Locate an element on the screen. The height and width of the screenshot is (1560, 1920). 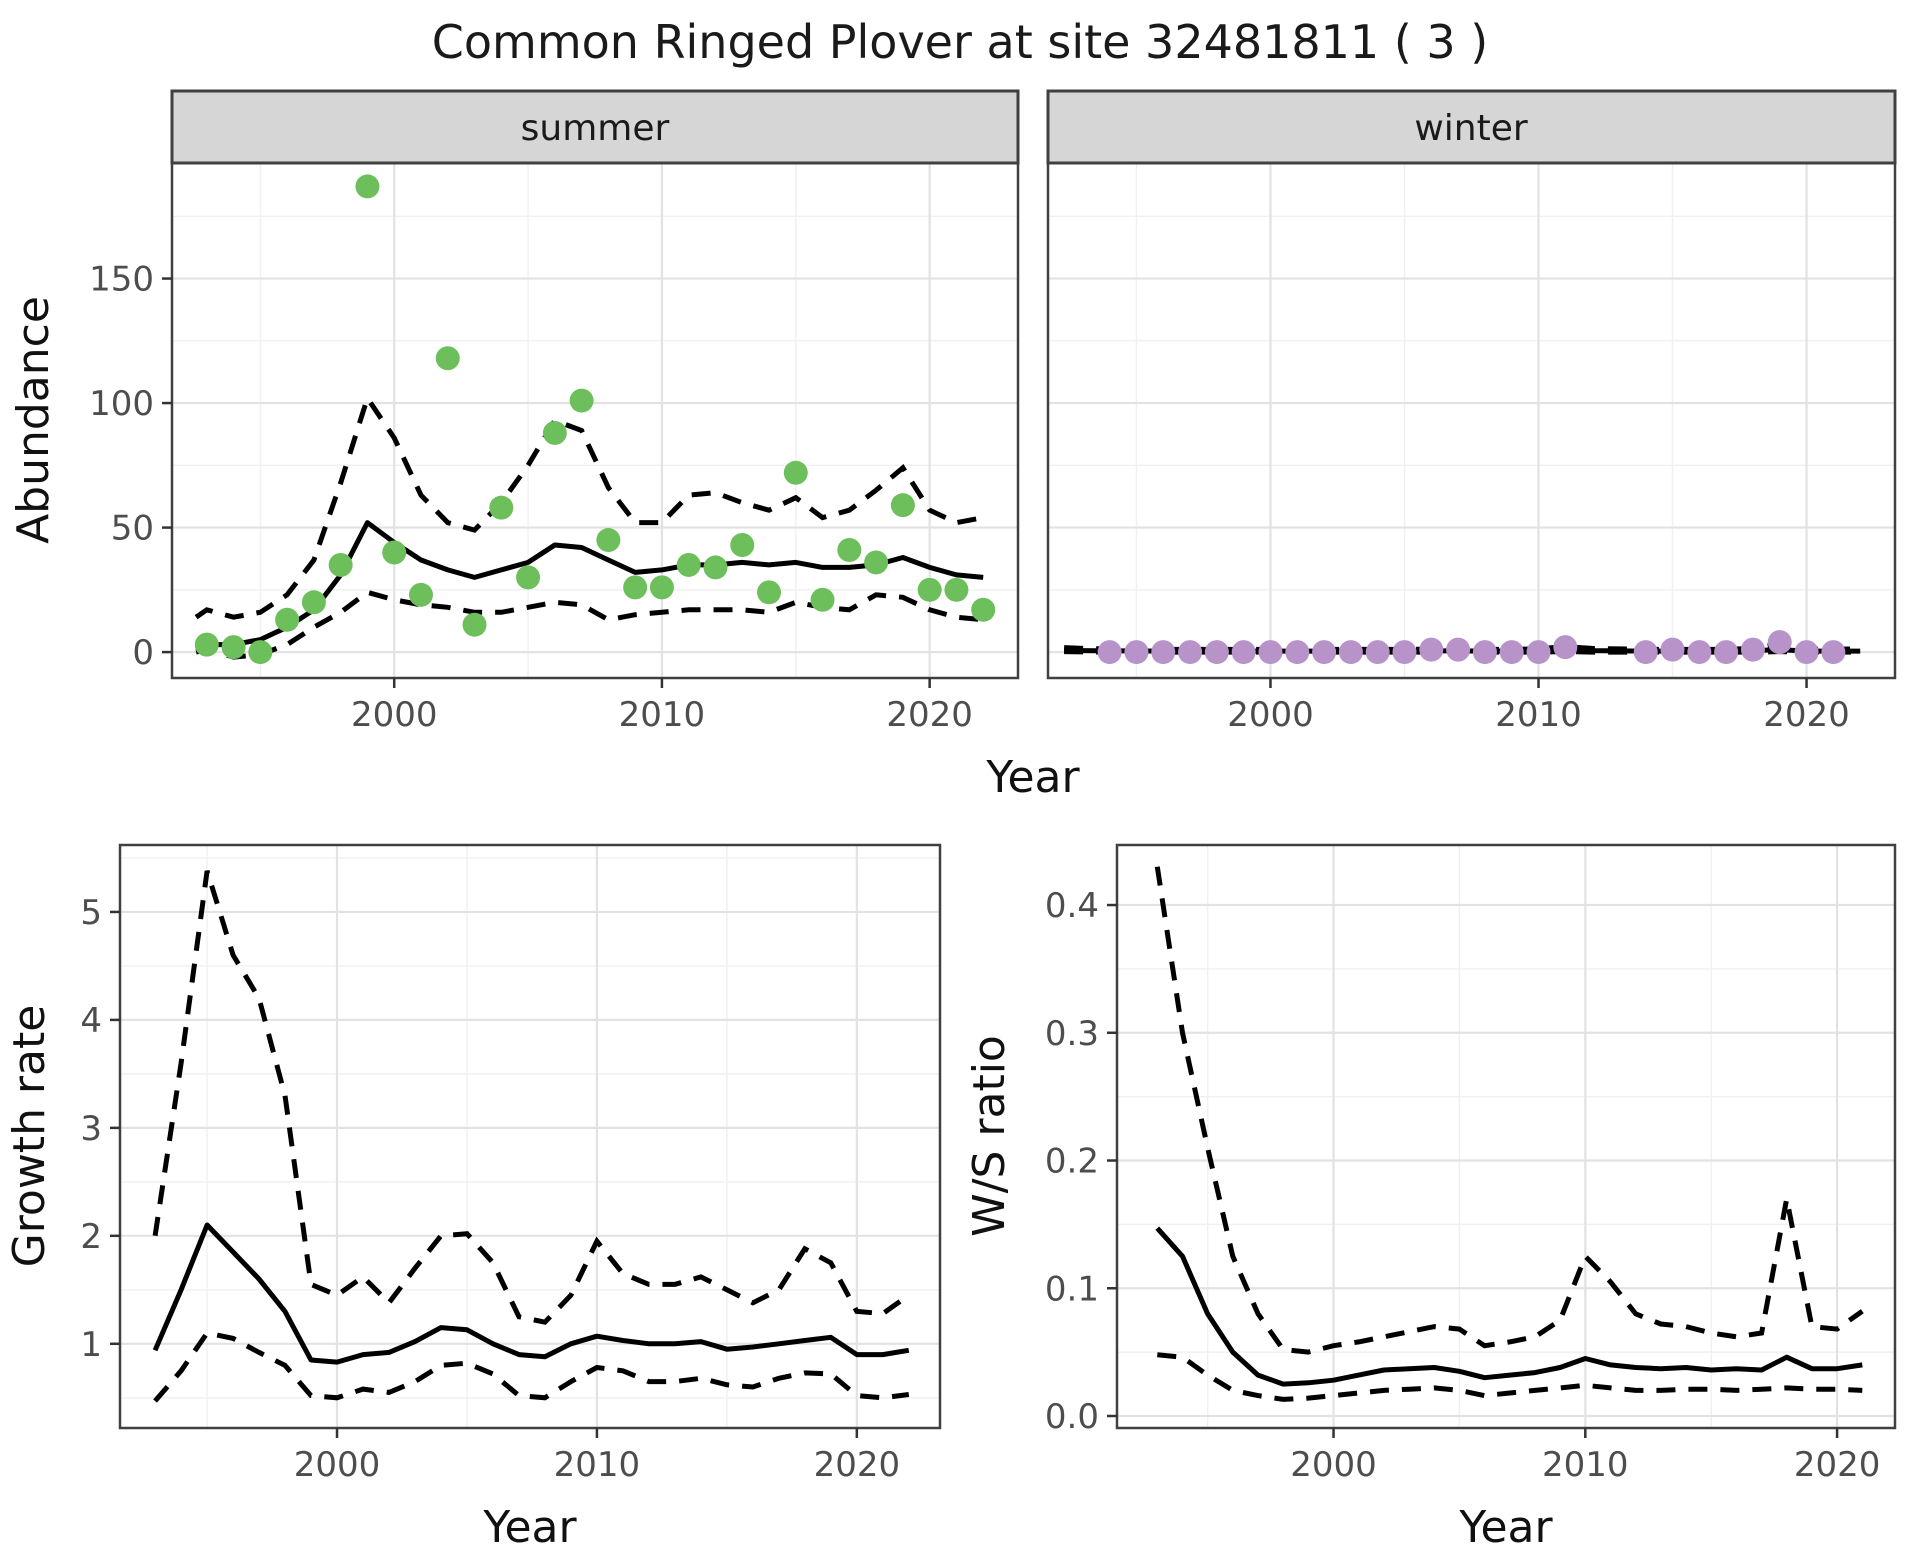
y-tick-label: 0.2 is located at coordinates (1072, 1162).